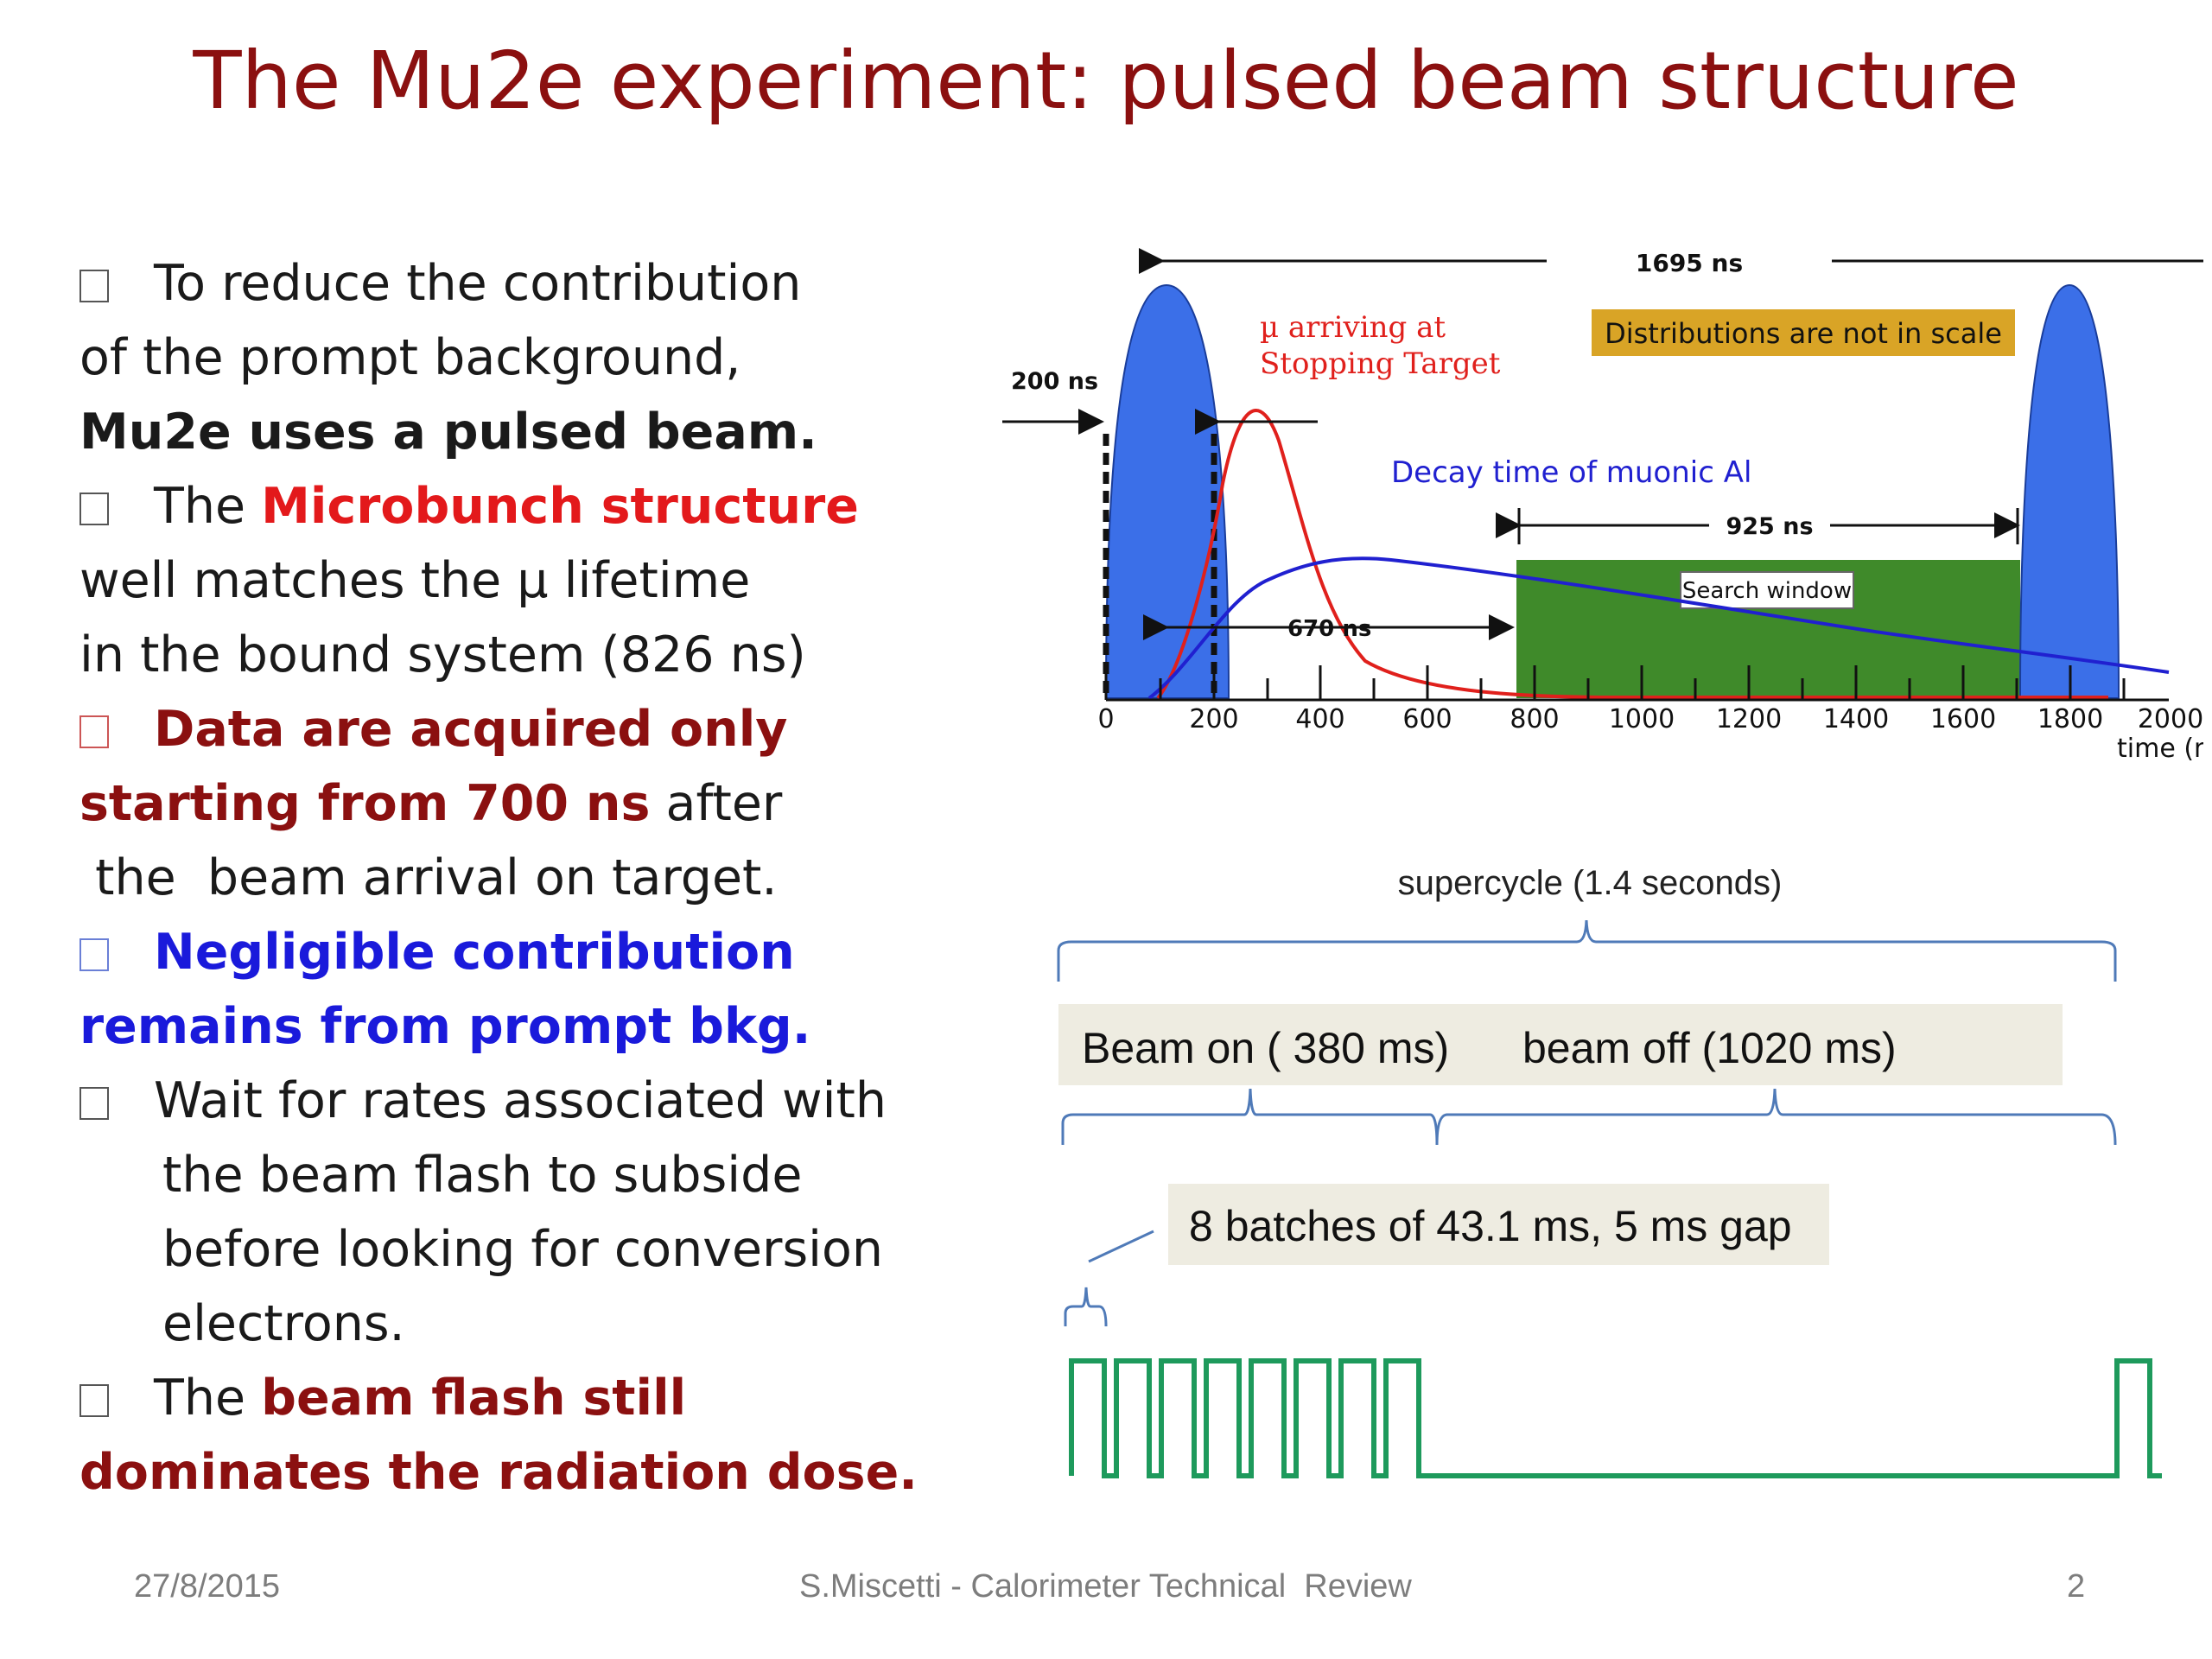 The height and width of the screenshot is (1659, 2212). Describe the element at coordinates (1167, 491) in the screenshot. I see `proton-pulse-left` at that location.